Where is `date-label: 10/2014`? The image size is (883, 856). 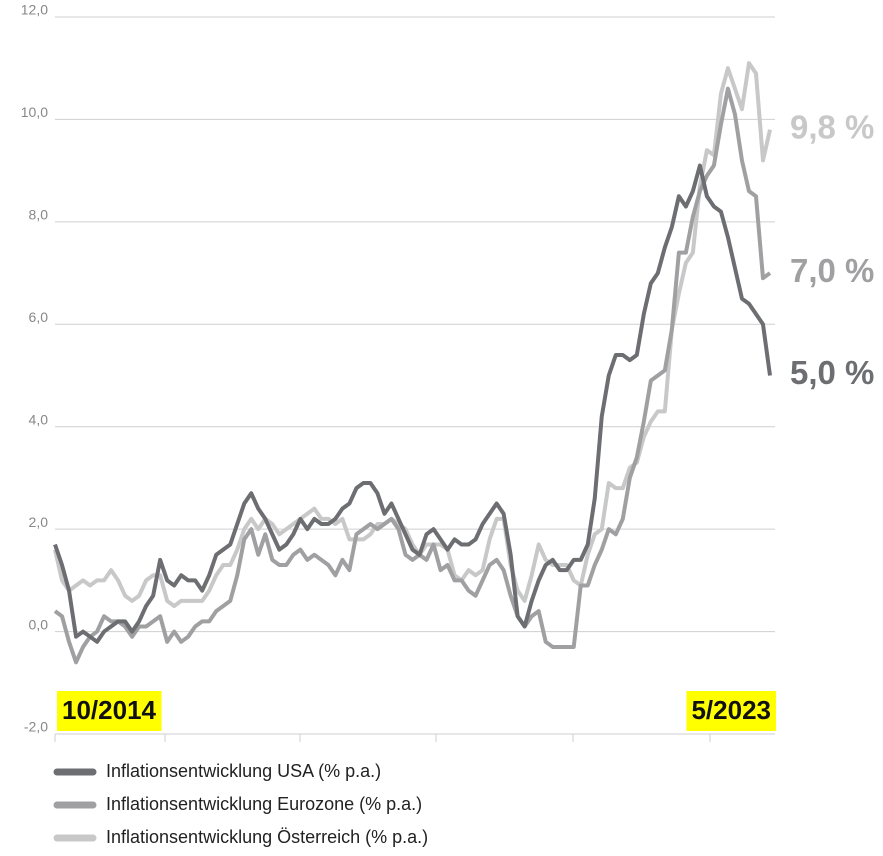
date-label: 10/2014 is located at coordinates (109, 711).